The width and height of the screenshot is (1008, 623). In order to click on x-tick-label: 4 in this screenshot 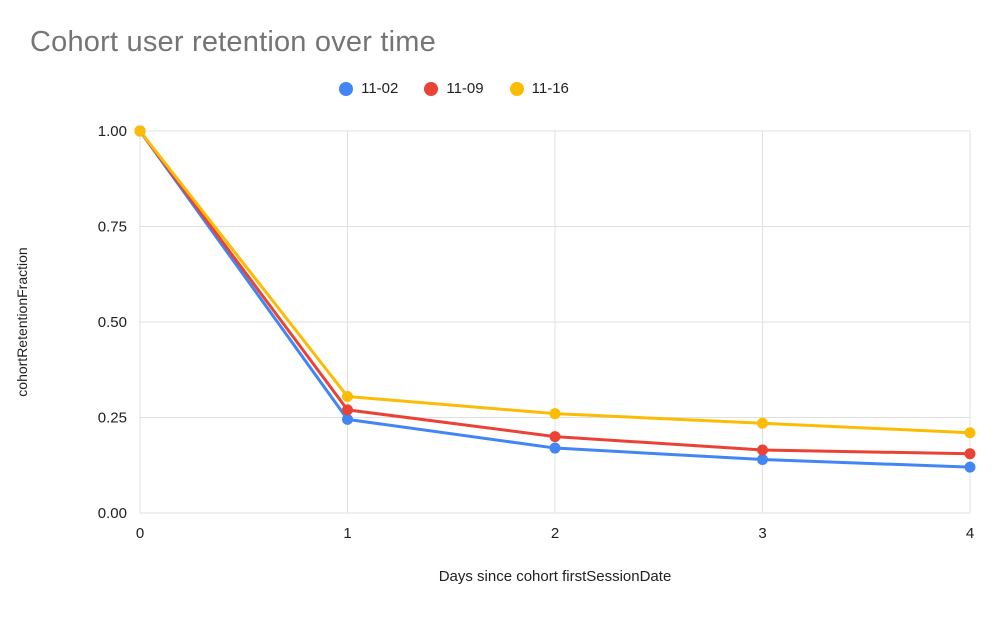, I will do `click(970, 533)`.